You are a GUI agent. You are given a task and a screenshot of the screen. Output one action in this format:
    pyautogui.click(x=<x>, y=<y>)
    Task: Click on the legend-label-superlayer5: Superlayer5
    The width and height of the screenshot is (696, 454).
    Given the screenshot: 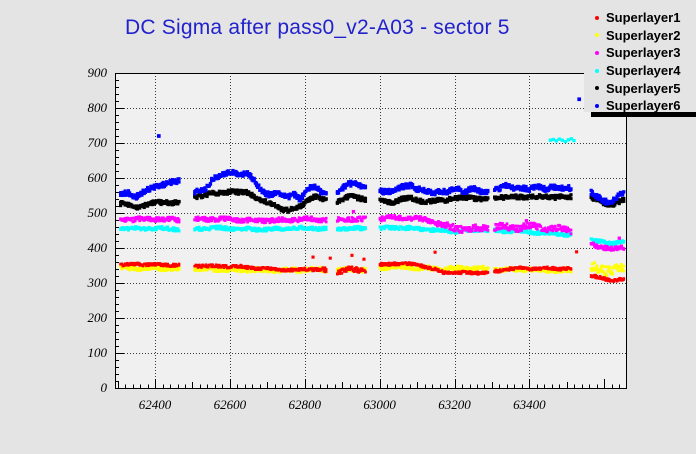 What is the action you would take?
    pyautogui.click(x=643, y=88)
    